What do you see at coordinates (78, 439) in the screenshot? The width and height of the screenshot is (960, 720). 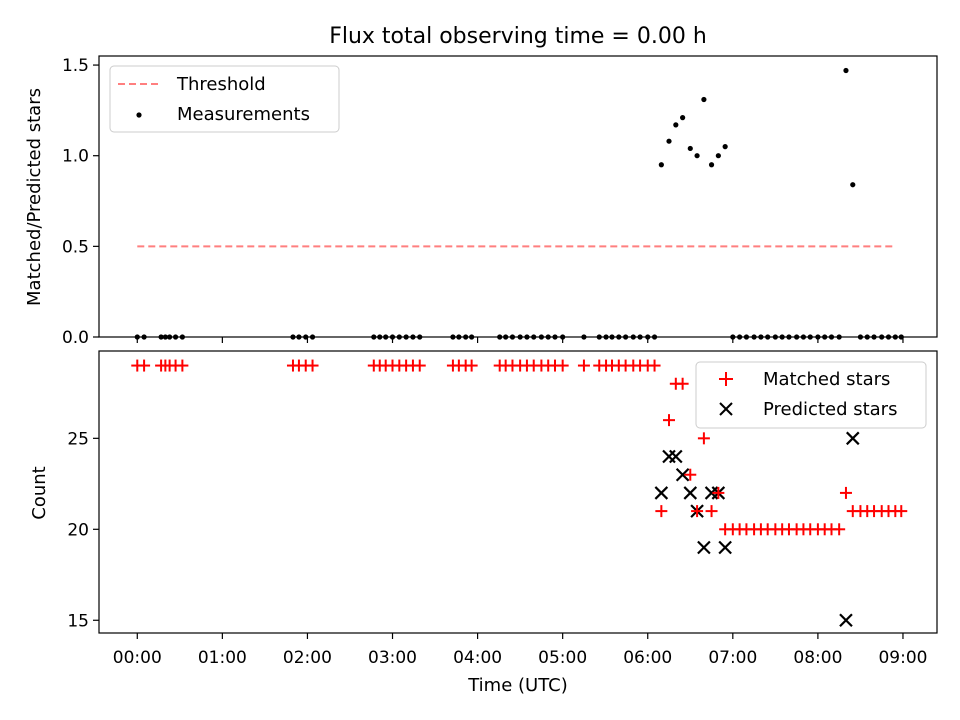 I see `bottom-y-tick-label: 25` at bounding box center [78, 439].